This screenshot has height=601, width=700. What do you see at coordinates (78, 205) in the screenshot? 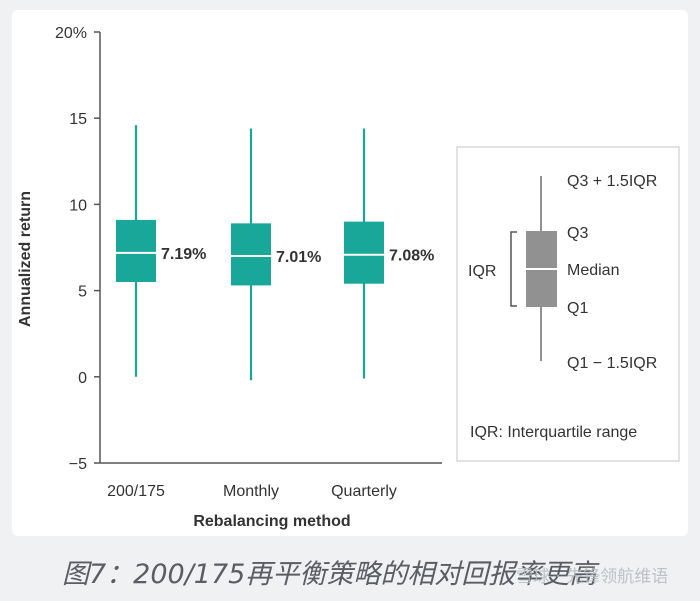
I see `y-tick-label: 10` at bounding box center [78, 205].